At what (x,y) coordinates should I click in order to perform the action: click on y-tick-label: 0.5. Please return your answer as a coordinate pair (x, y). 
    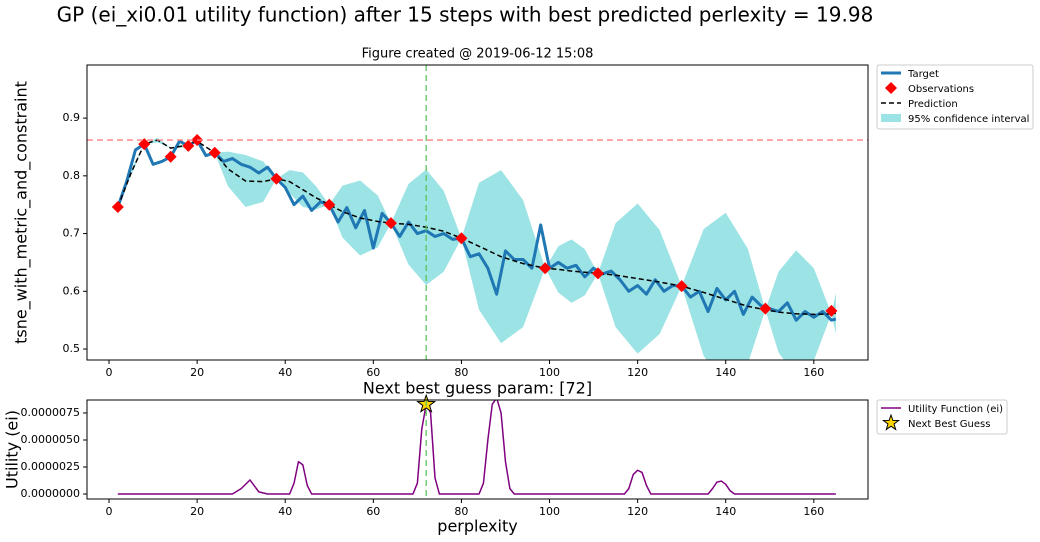
    Looking at the image, I should click on (72, 348).